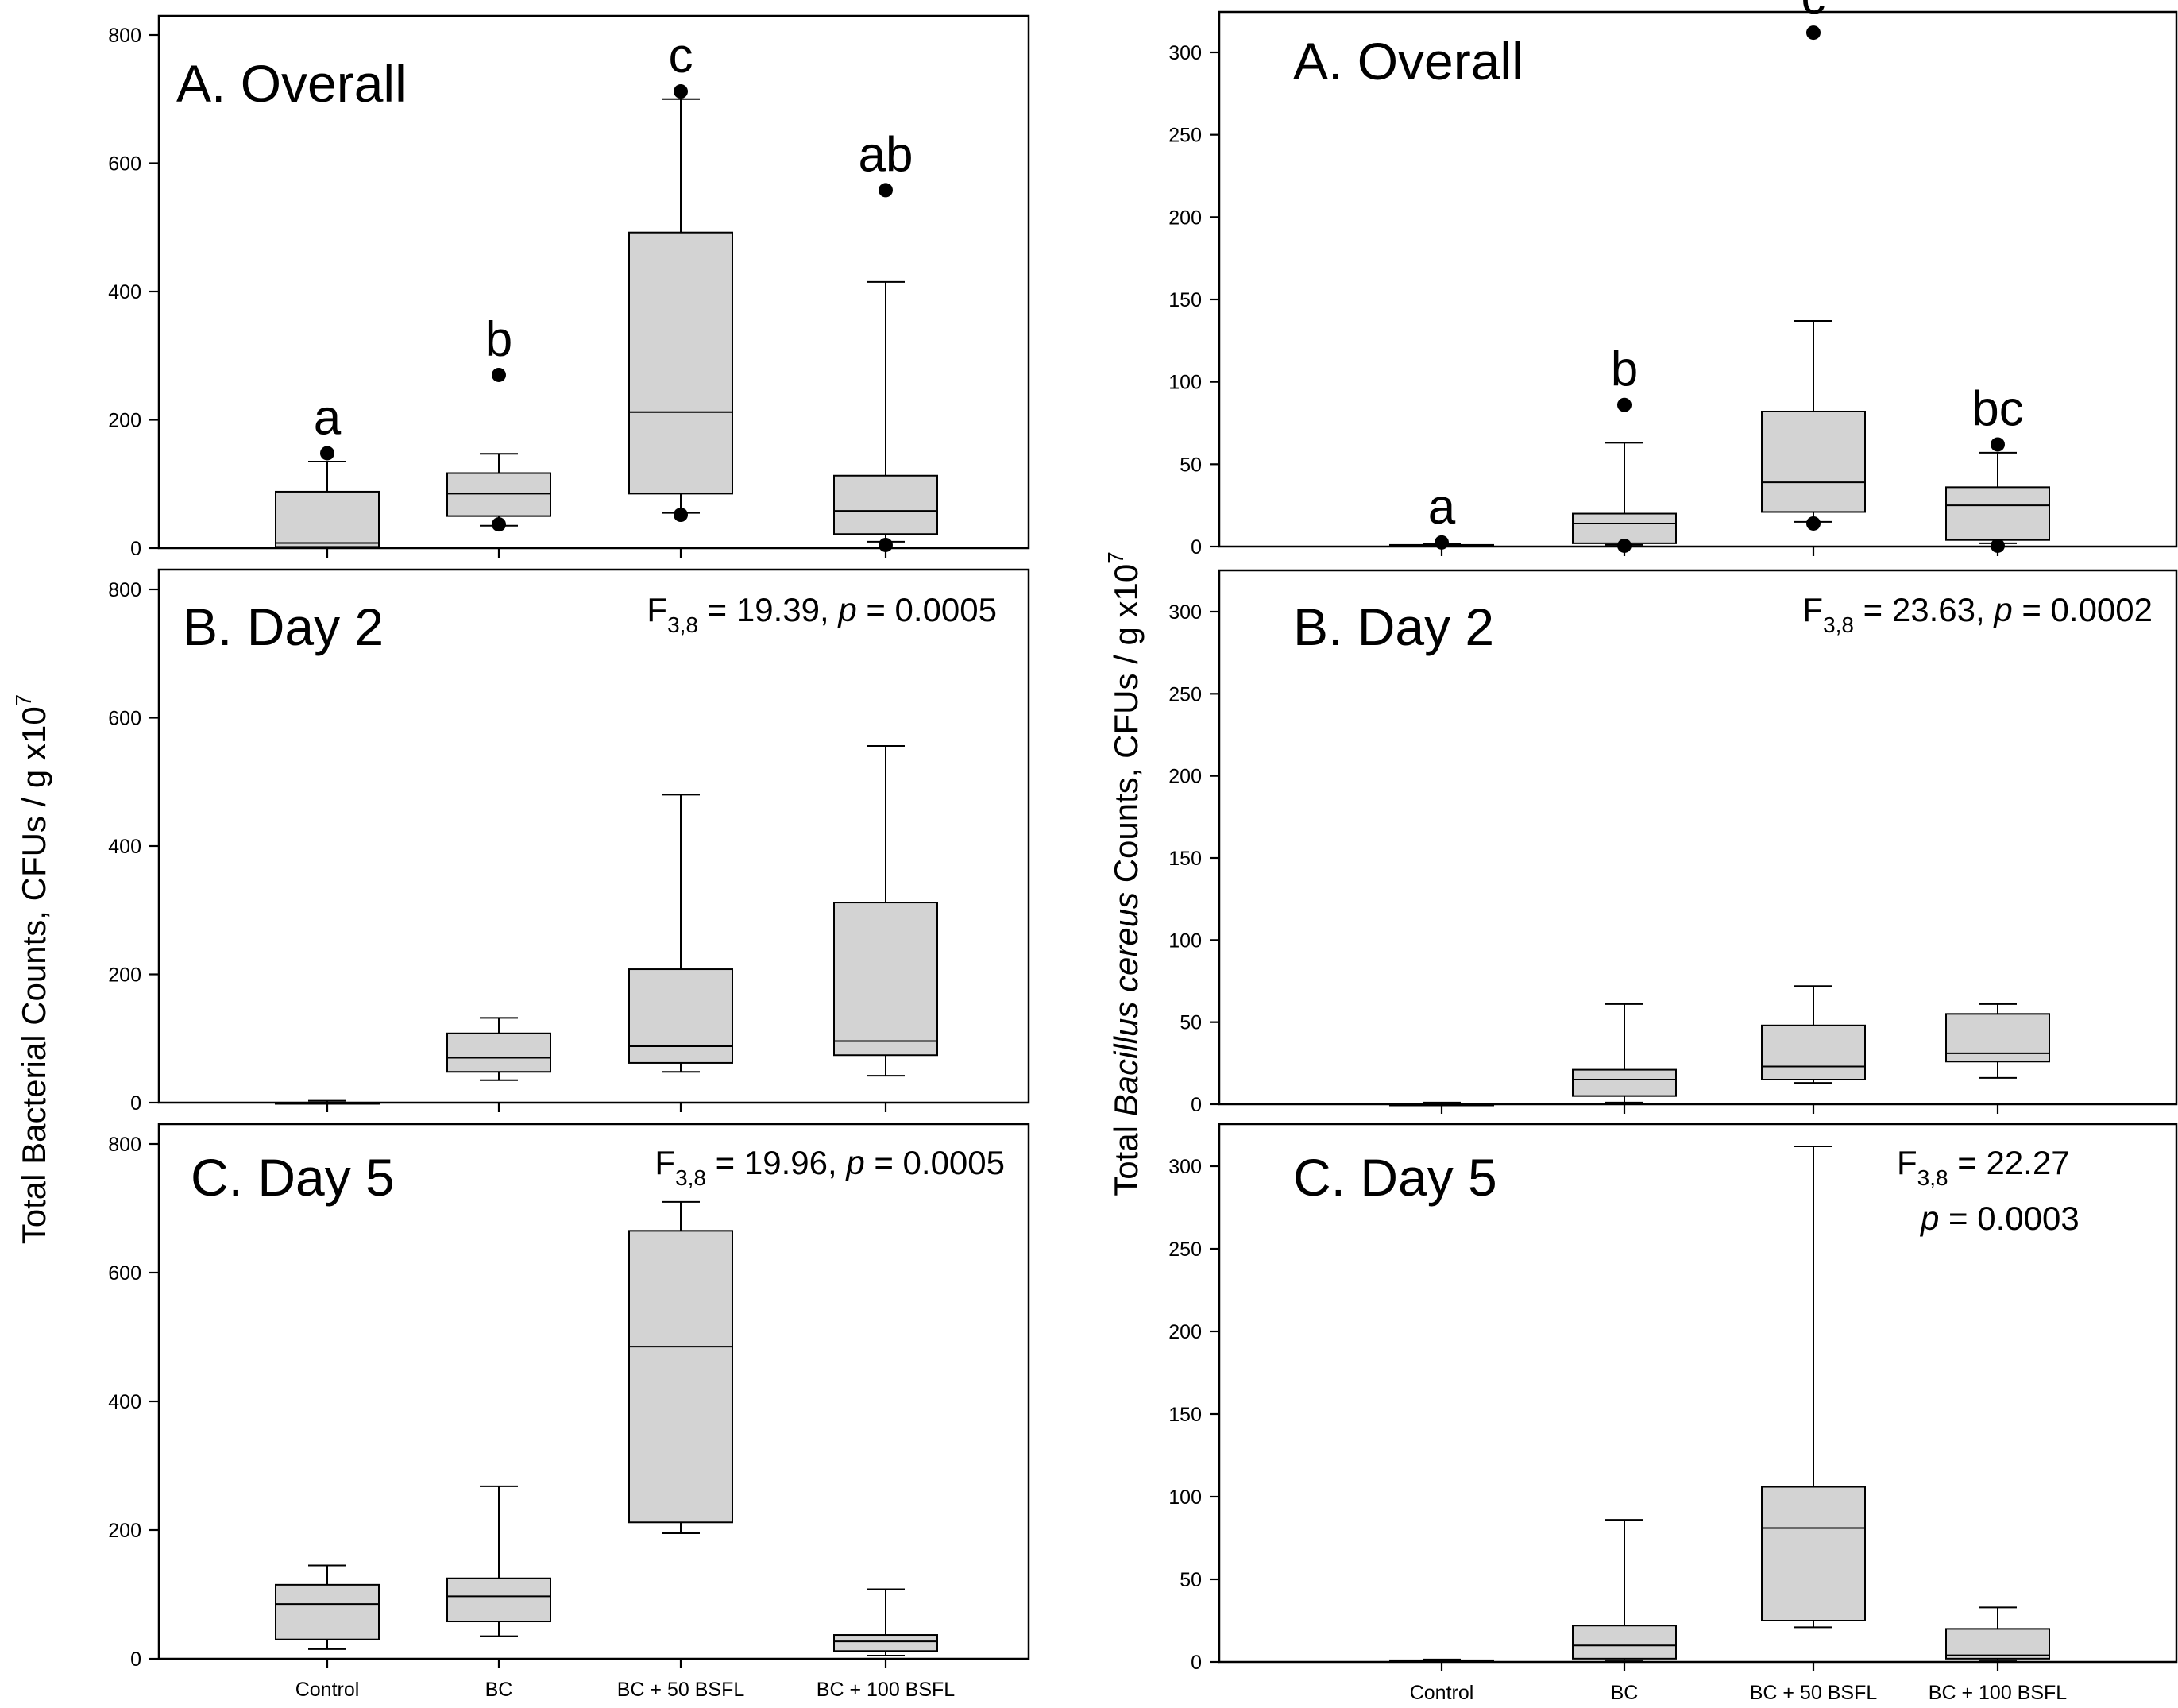 The height and width of the screenshot is (1708, 2178). What do you see at coordinates (124, 36) in the screenshot?
I see `y-tick-label: 800` at bounding box center [124, 36].